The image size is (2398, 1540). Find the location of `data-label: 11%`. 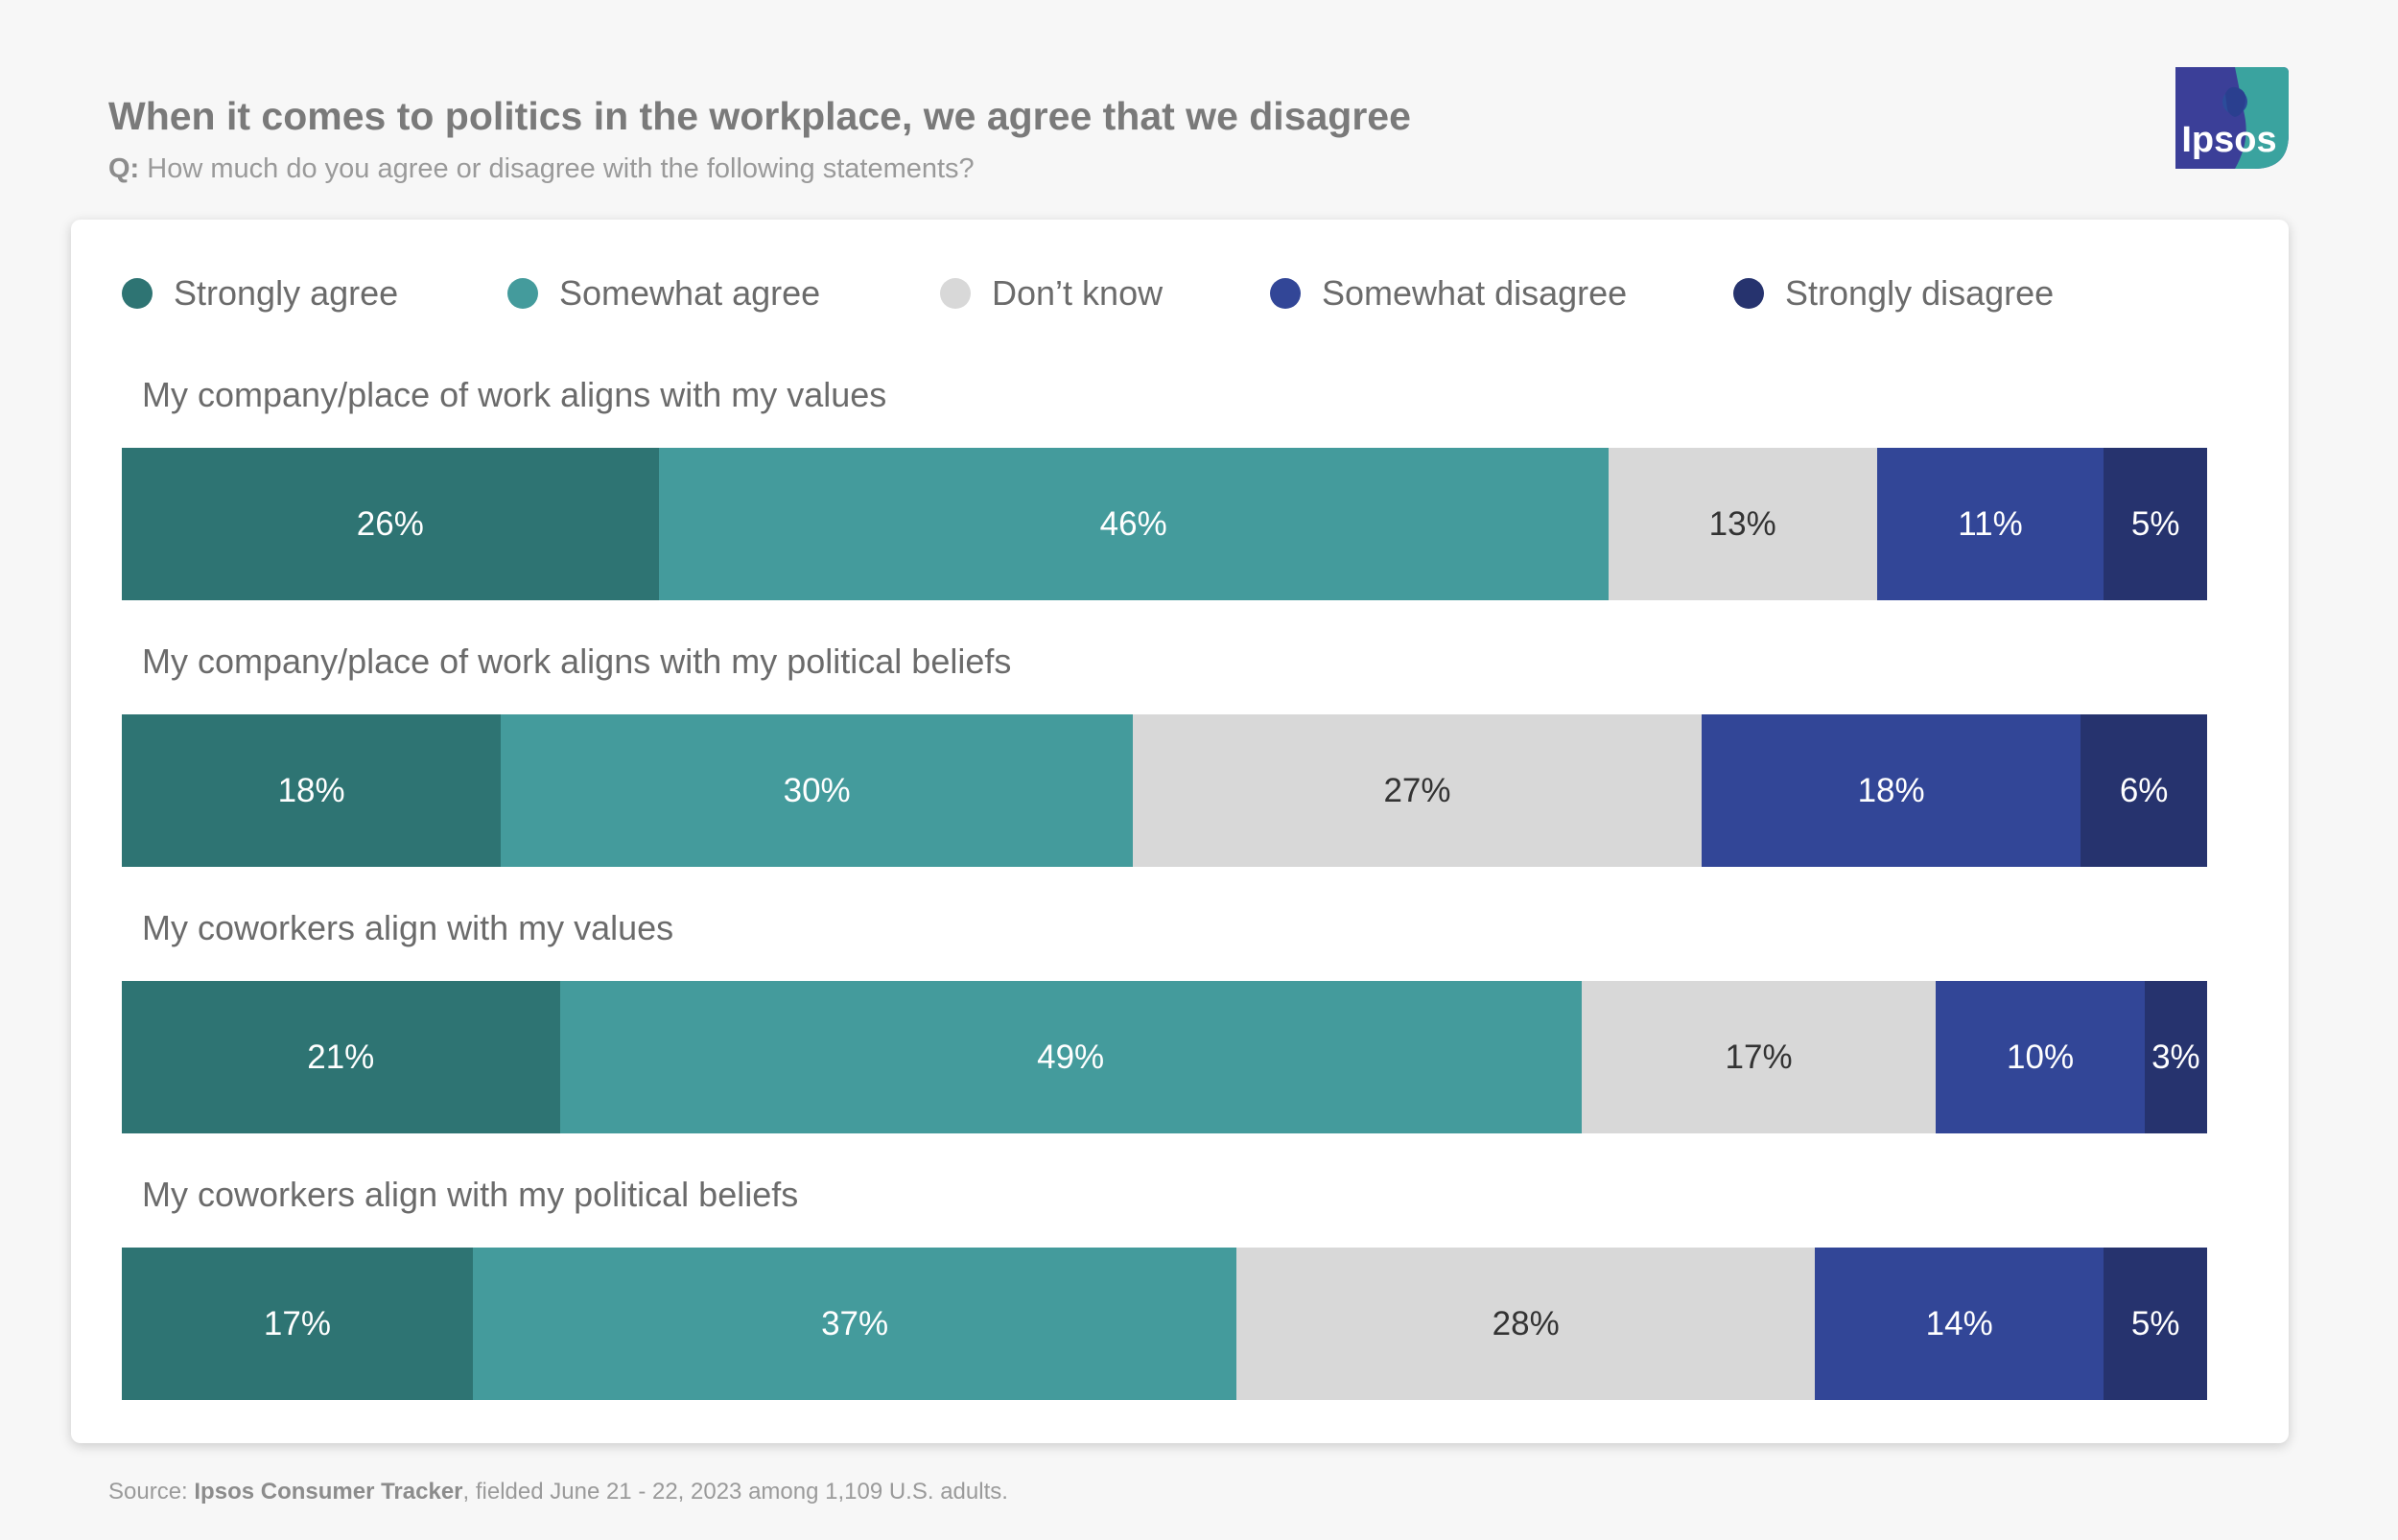

data-label: 11% is located at coordinates (1991, 523).